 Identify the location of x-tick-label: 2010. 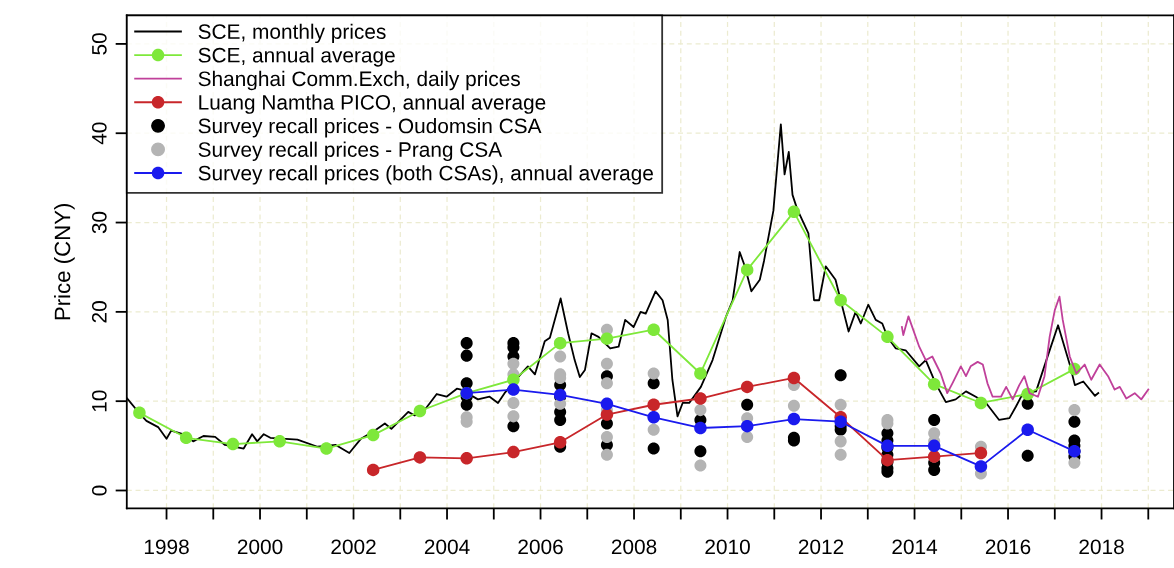
(727, 547).